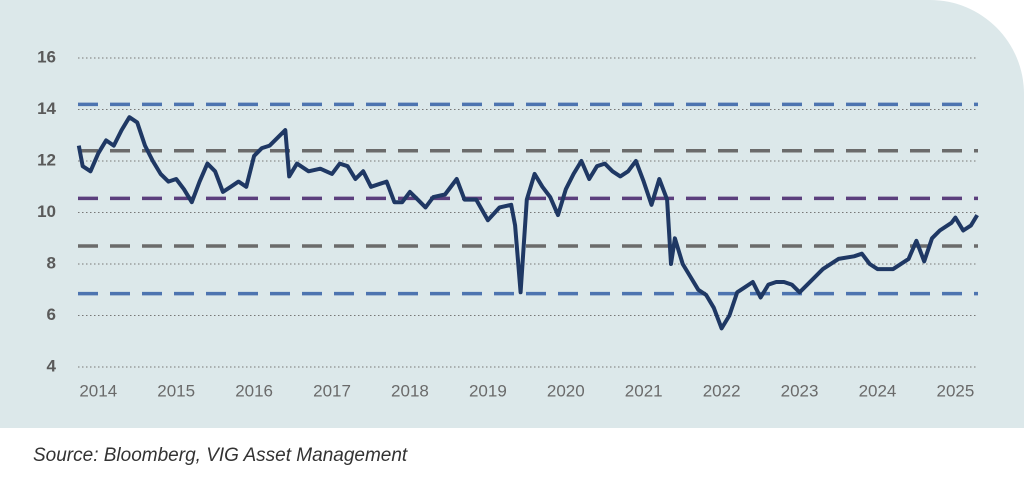 The height and width of the screenshot is (487, 1024). I want to click on x-tick-label: 2018, so click(410, 390).